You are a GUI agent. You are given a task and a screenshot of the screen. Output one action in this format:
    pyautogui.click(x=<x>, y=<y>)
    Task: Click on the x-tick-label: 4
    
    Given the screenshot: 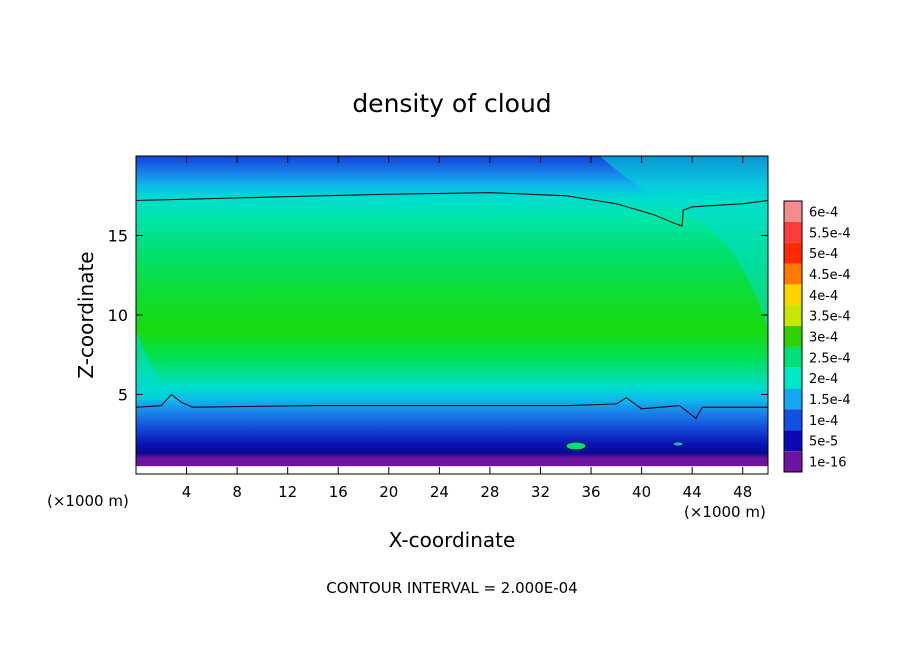 What is the action you would take?
    pyautogui.click(x=187, y=492)
    